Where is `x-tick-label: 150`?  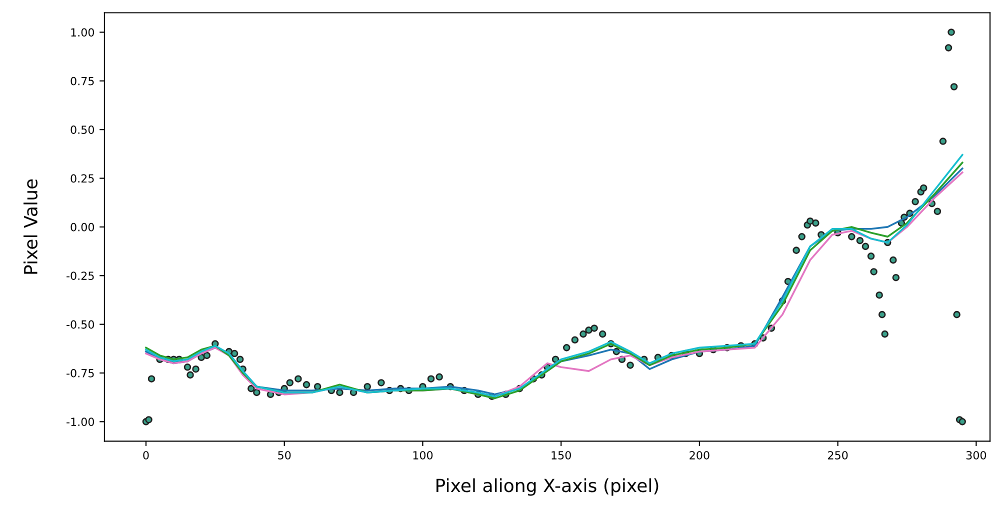 x-tick-label: 150 is located at coordinates (561, 455).